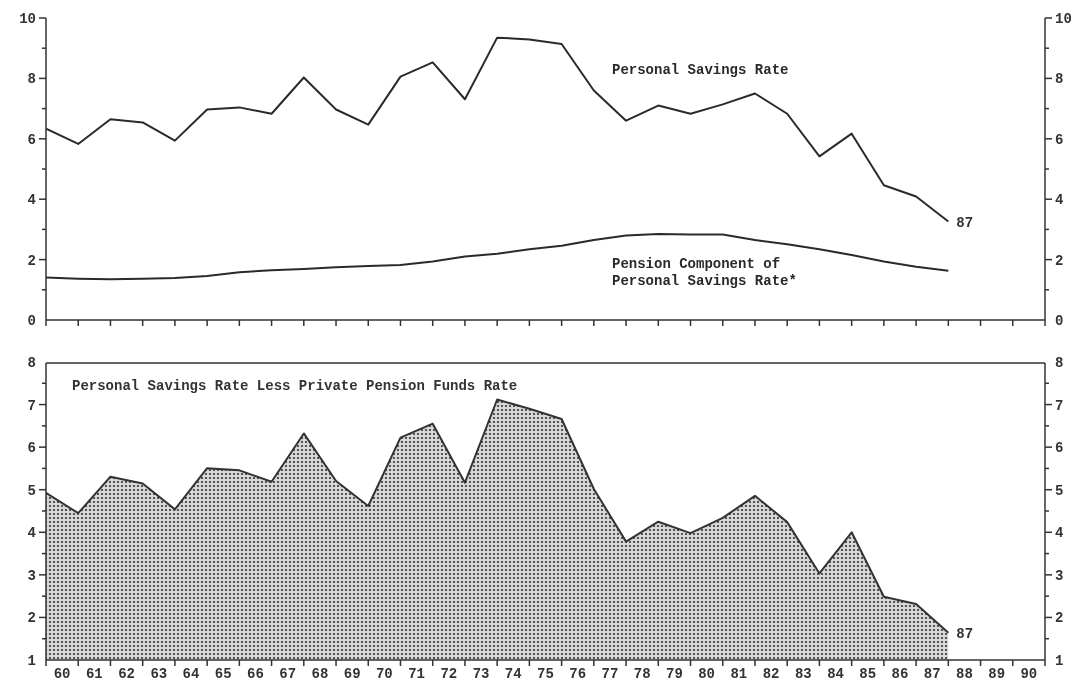 The height and width of the screenshot is (698, 1091). I want to click on series-label: Pension Component of Personal Savings Rate*, so click(705, 273).